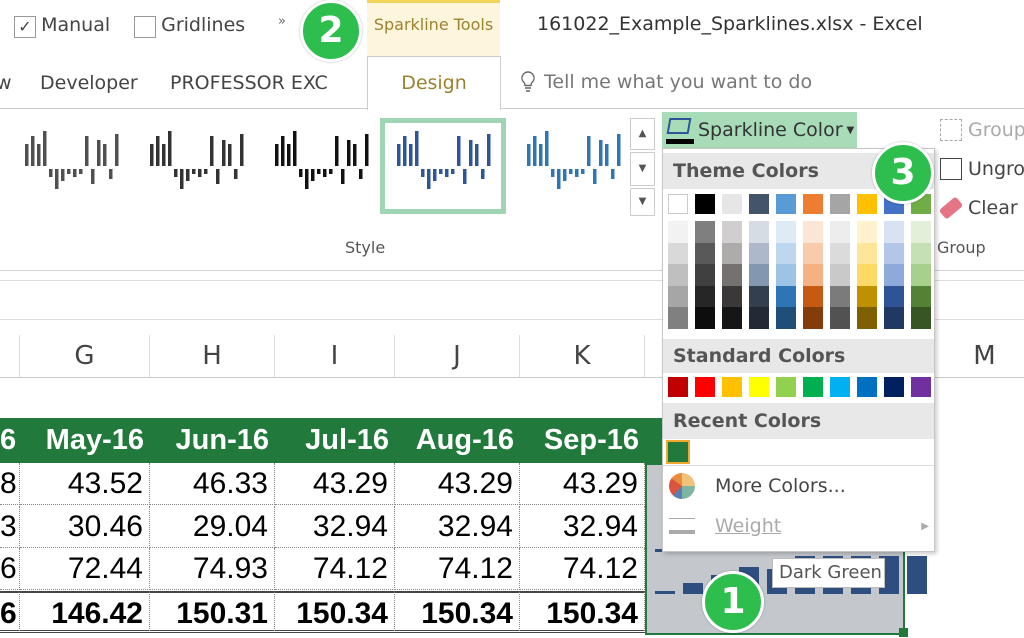  Describe the element at coordinates (978, 208) in the screenshot. I see `clear-button: Clear` at that location.